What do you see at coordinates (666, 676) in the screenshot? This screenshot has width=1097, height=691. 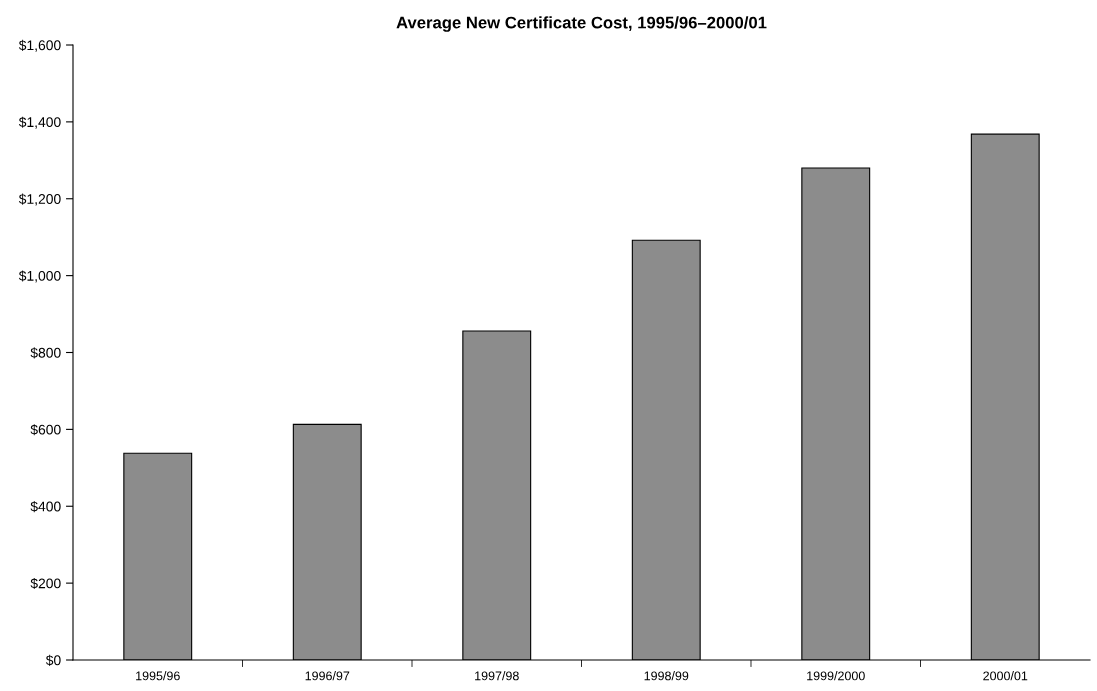 I see `x-tick-label: 1998/99` at bounding box center [666, 676].